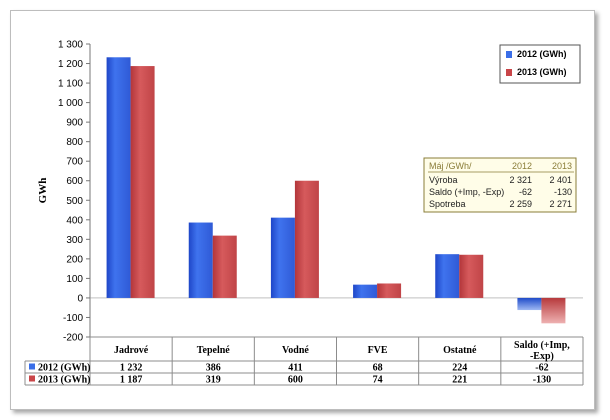 The width and height of the screenshot is (610, 420). Describe the element at coordinates (64, 368) in the screenshot. I see `table-series-name: 2012 (GWh)` at that location.